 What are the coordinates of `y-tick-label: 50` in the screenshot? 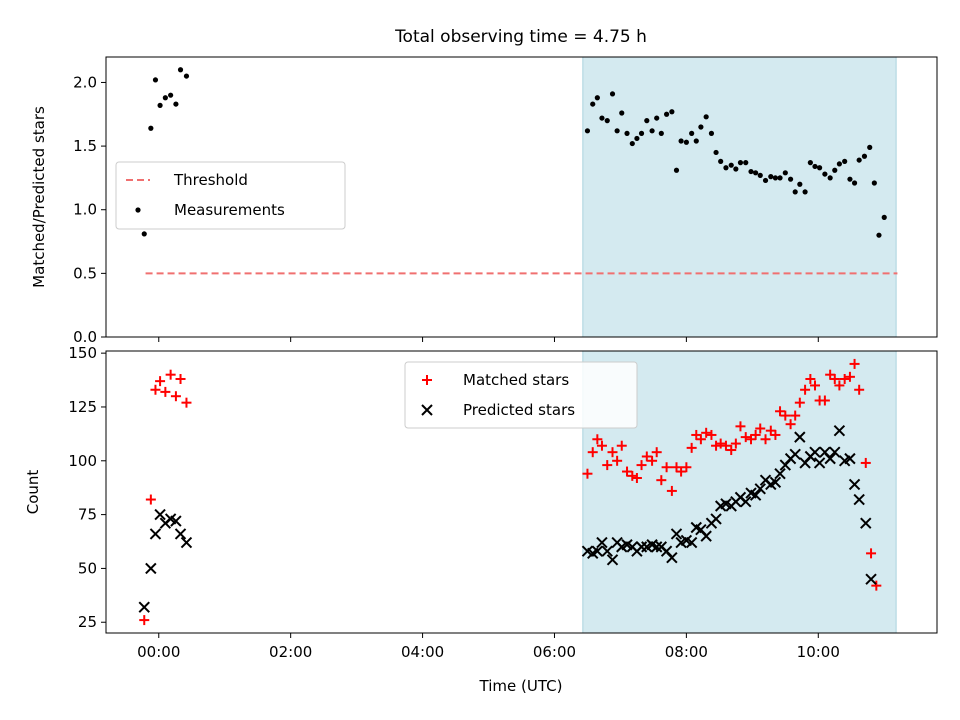 It's located at (87, 568).